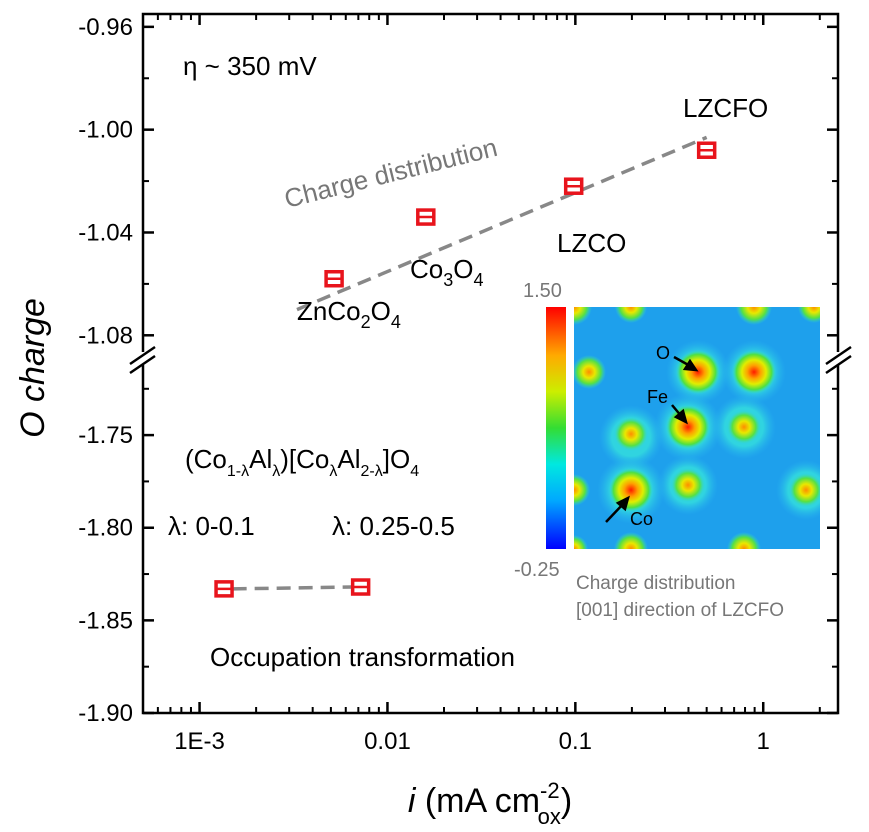 The width and height of the screenshot is (869, 832). Describe the element at coordinates (463, 269) in the screenshot. I see `co3o4-c: O` at that location.